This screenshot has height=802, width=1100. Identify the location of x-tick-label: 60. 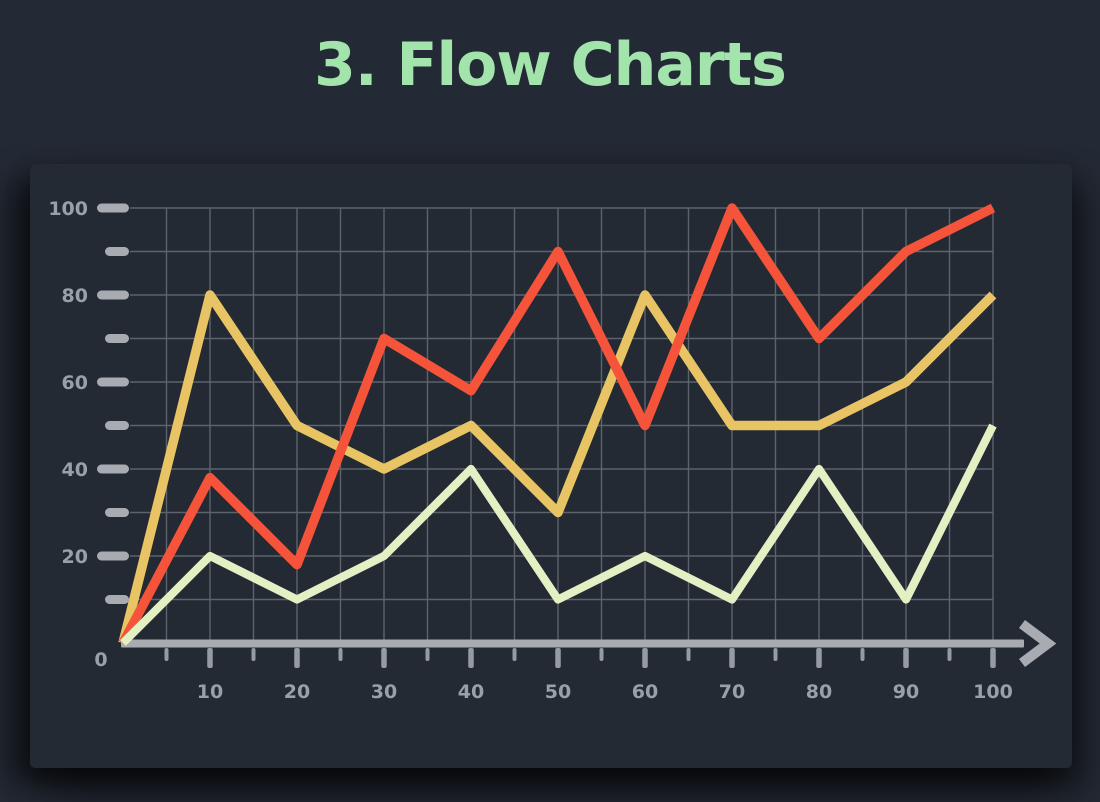
(645, 692).